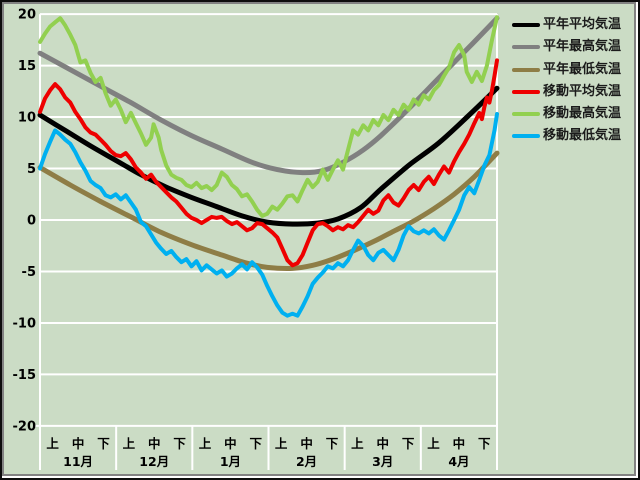 Image resolution: width=640 pixels, height=480 pixels. I want to click on legend-item-moving-mean: 移動平均気温, so click(567, 91).